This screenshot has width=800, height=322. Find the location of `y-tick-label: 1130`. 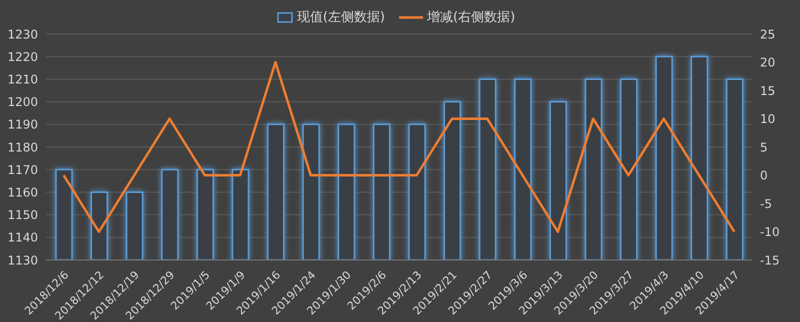

y-tick-label: 1130 is located at coordinates (22, 260).